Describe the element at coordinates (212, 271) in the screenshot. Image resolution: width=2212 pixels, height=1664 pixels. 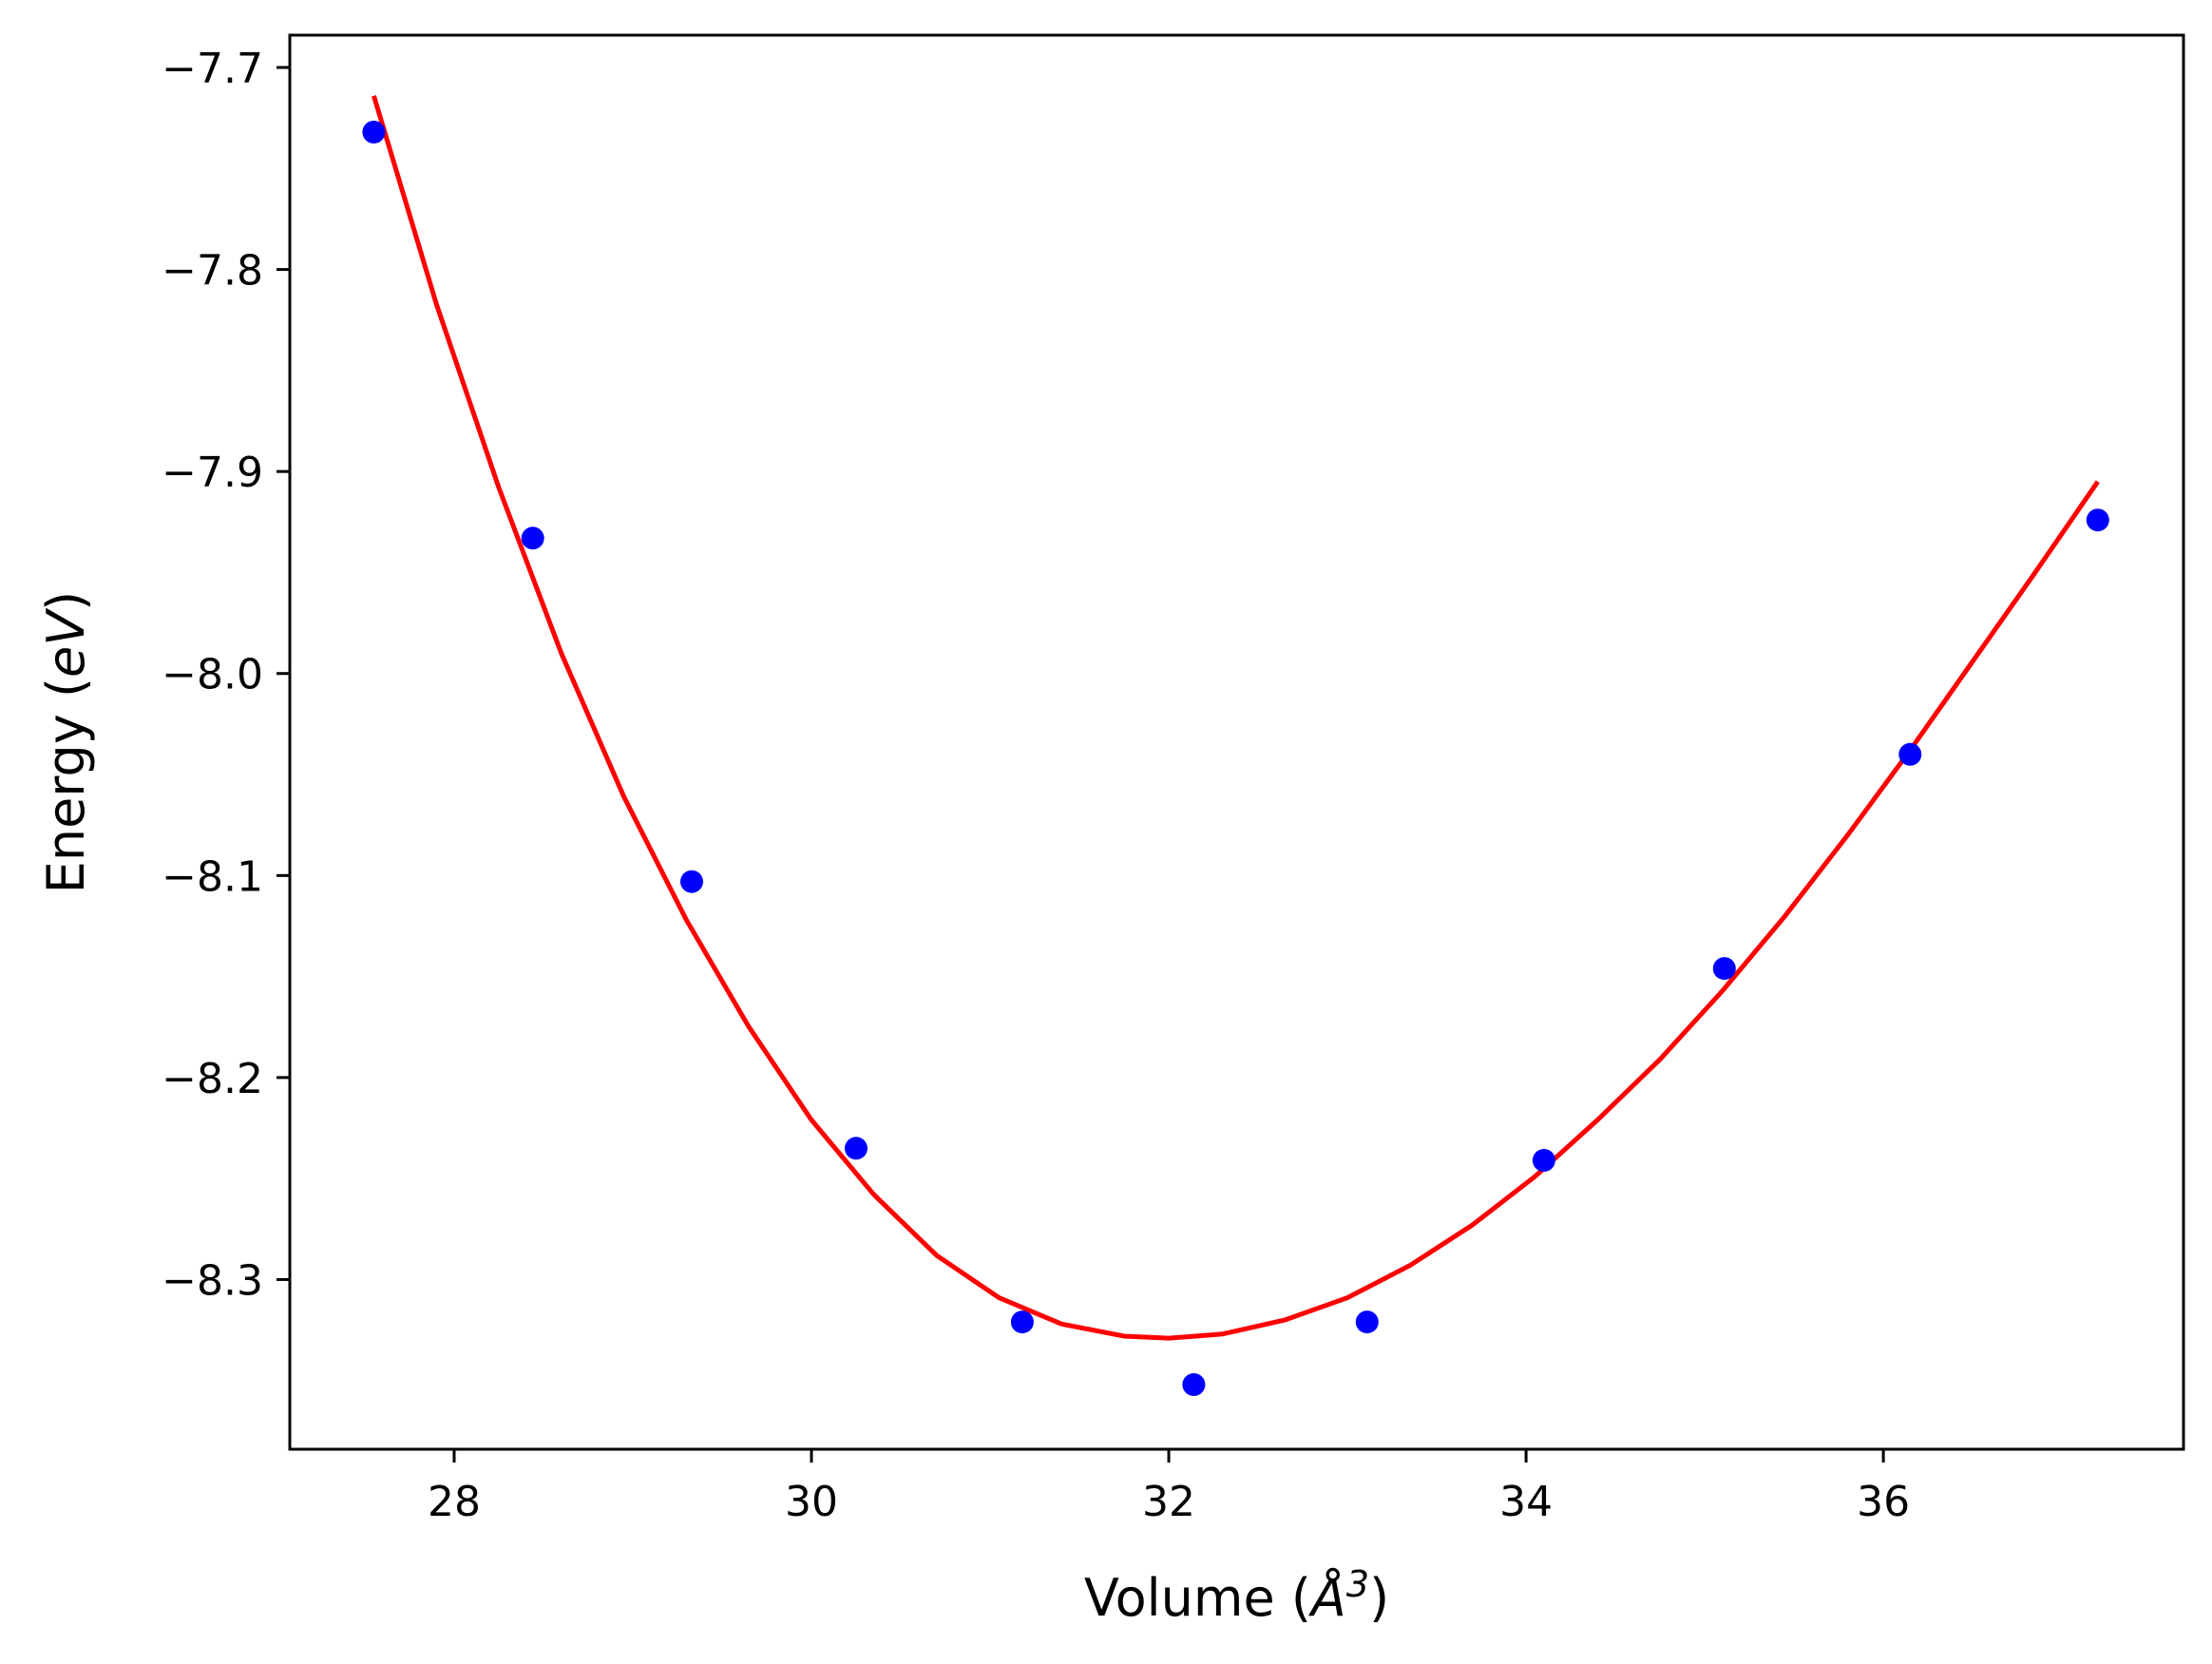
I see `y-tick-label: −7.8` at that location.